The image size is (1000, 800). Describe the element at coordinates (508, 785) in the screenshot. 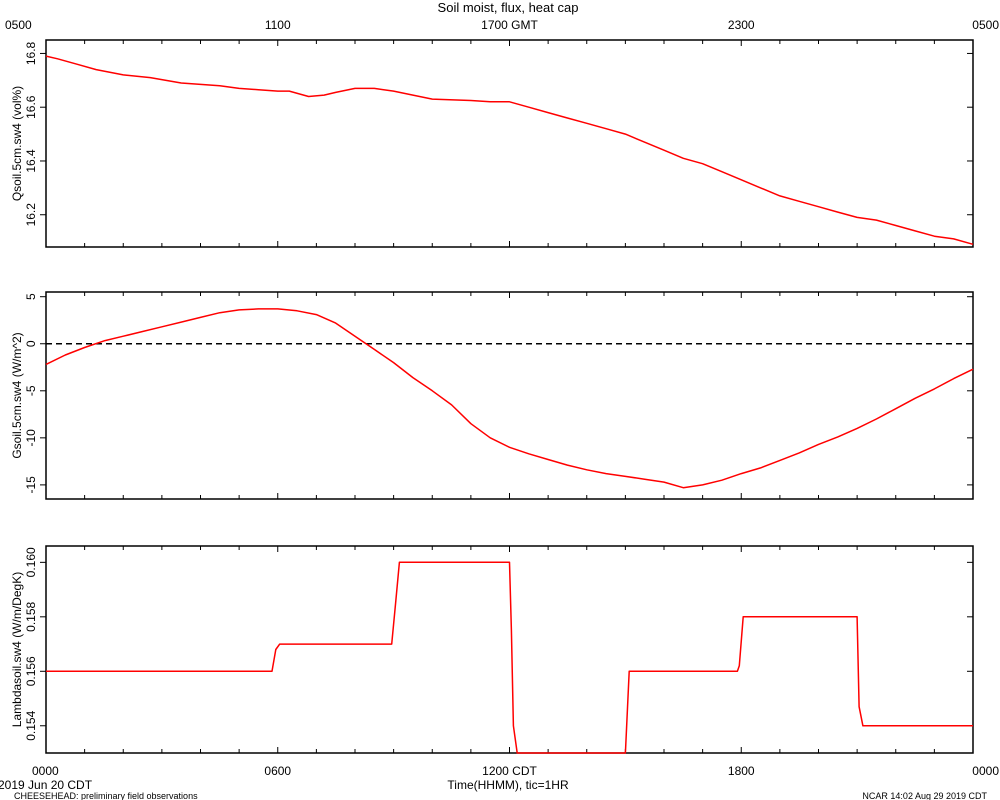

I see `x-axis-label: Time(HHMM), tic=1HR` at that location.